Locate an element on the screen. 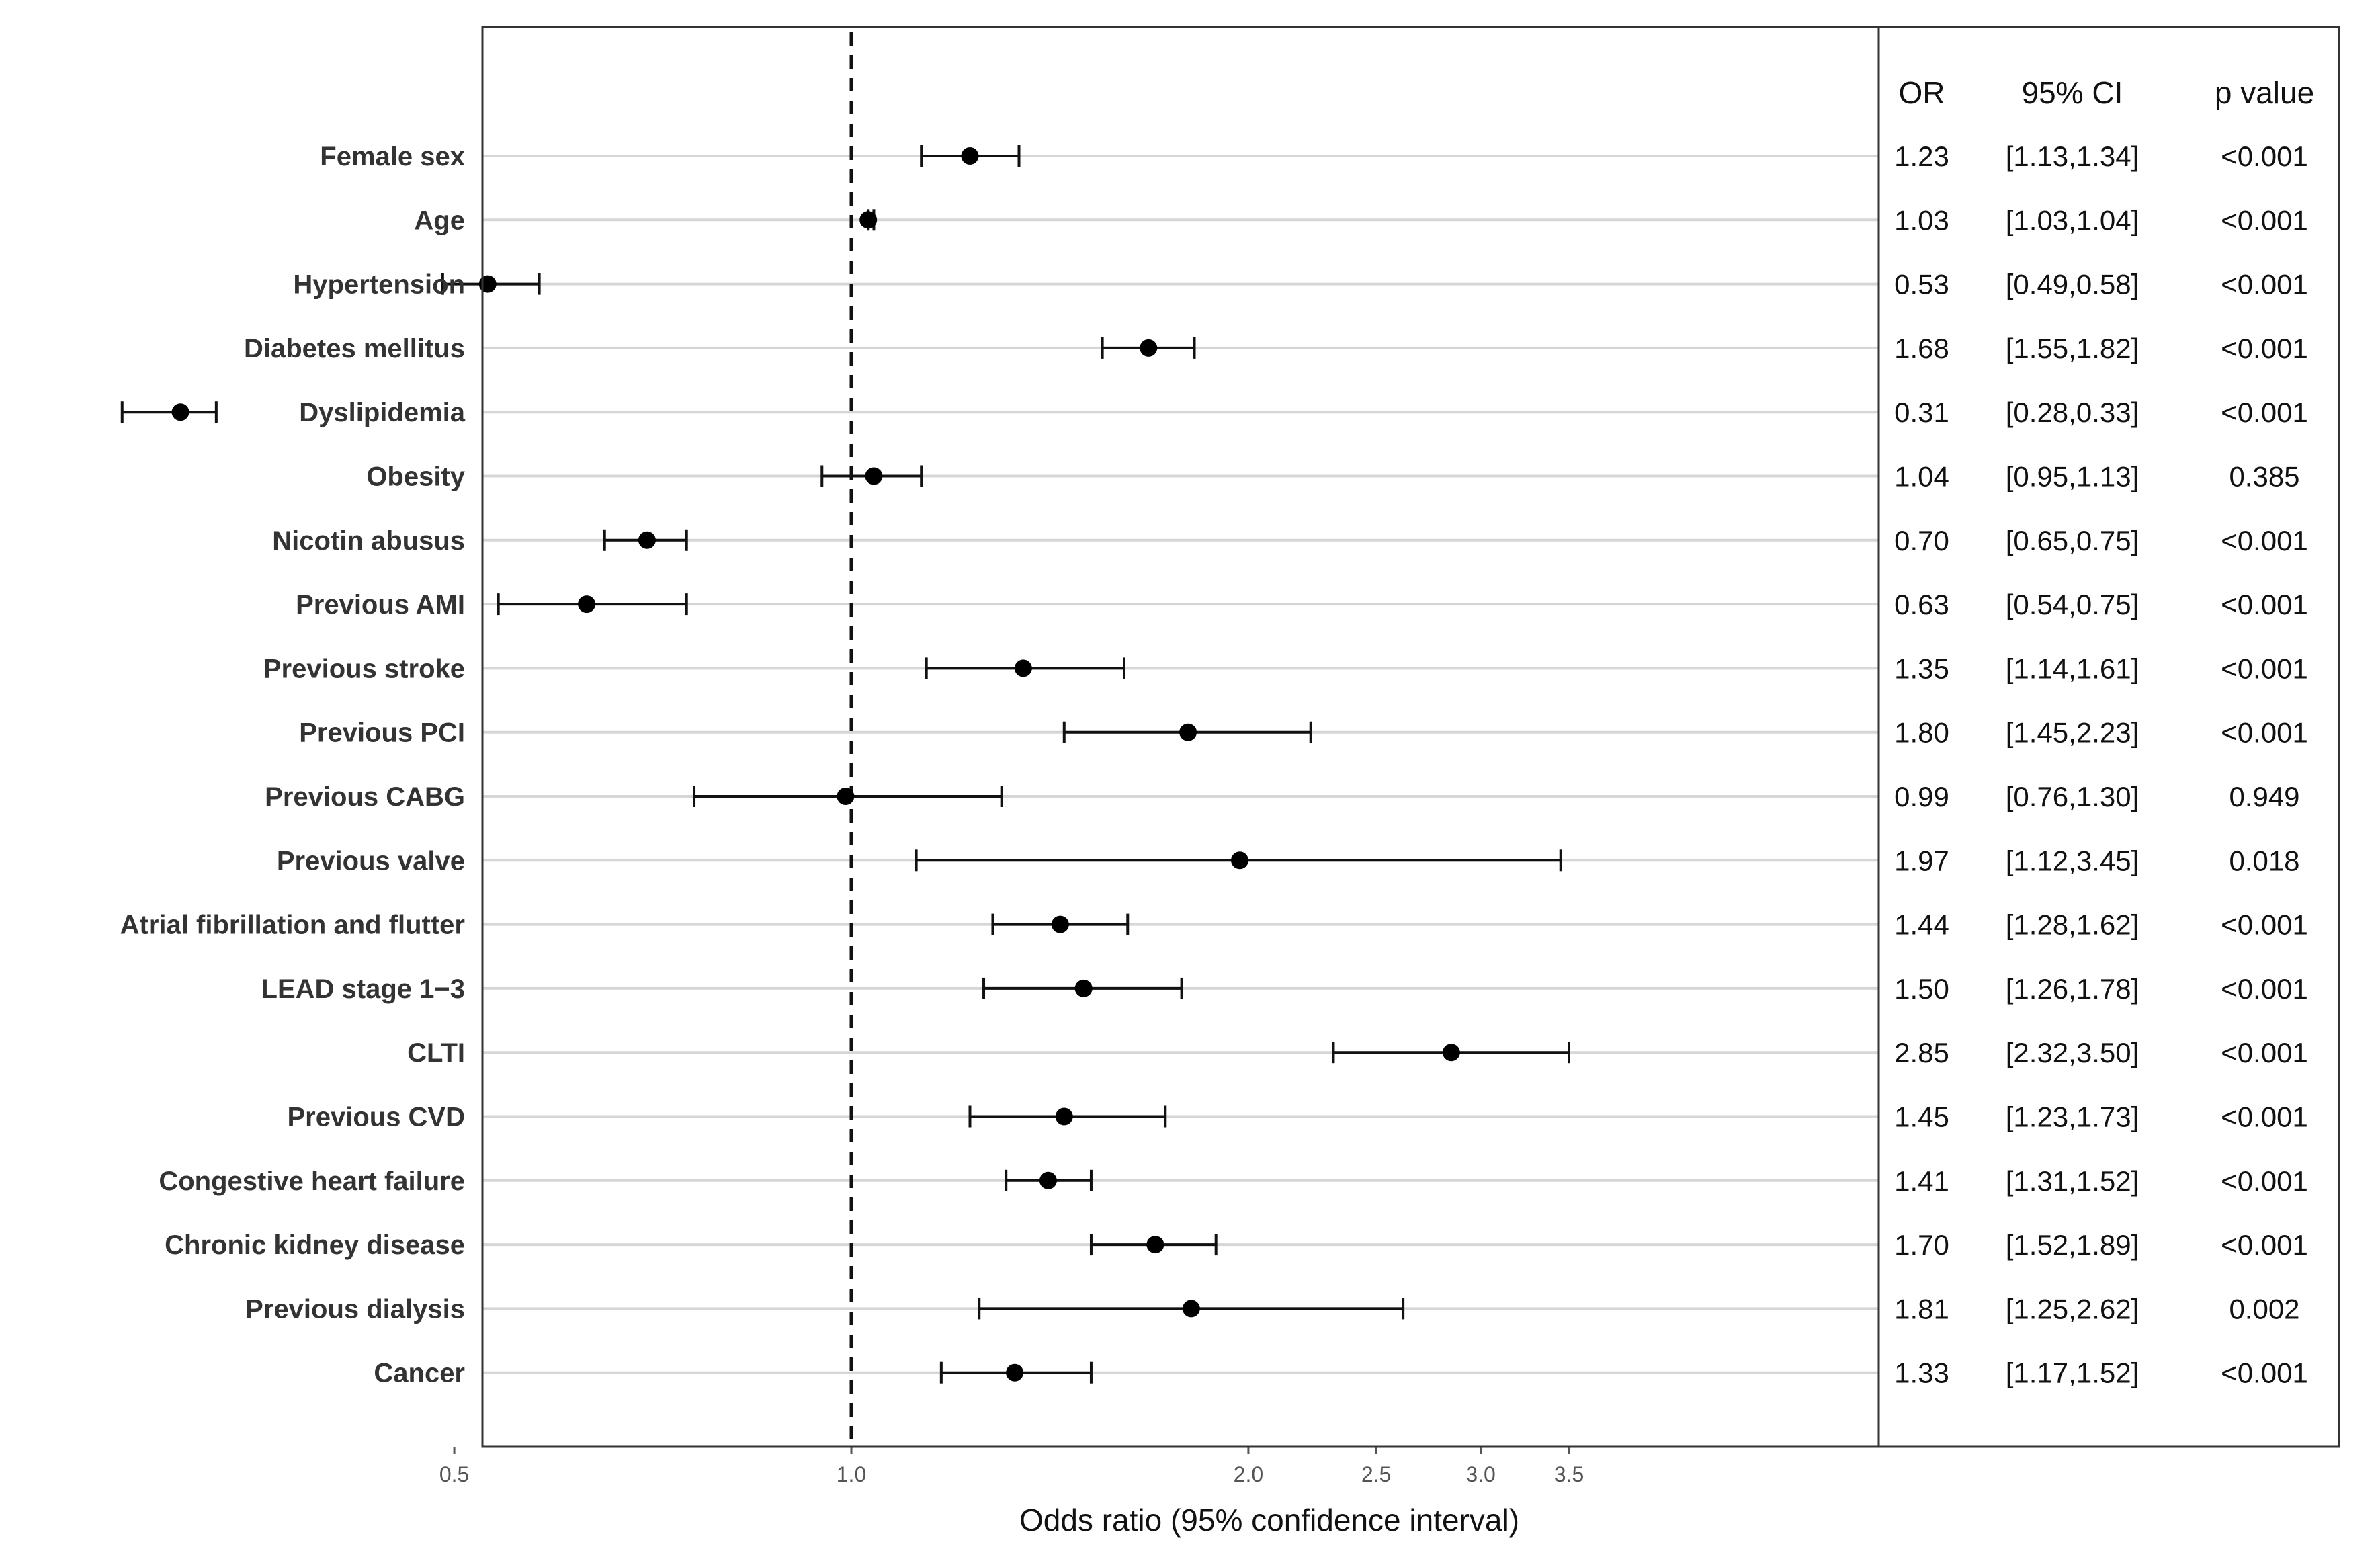 This screenshot has width=2380, height=1557. ci-value: [0.76,1.30] is located at coordinates (2072, 797).